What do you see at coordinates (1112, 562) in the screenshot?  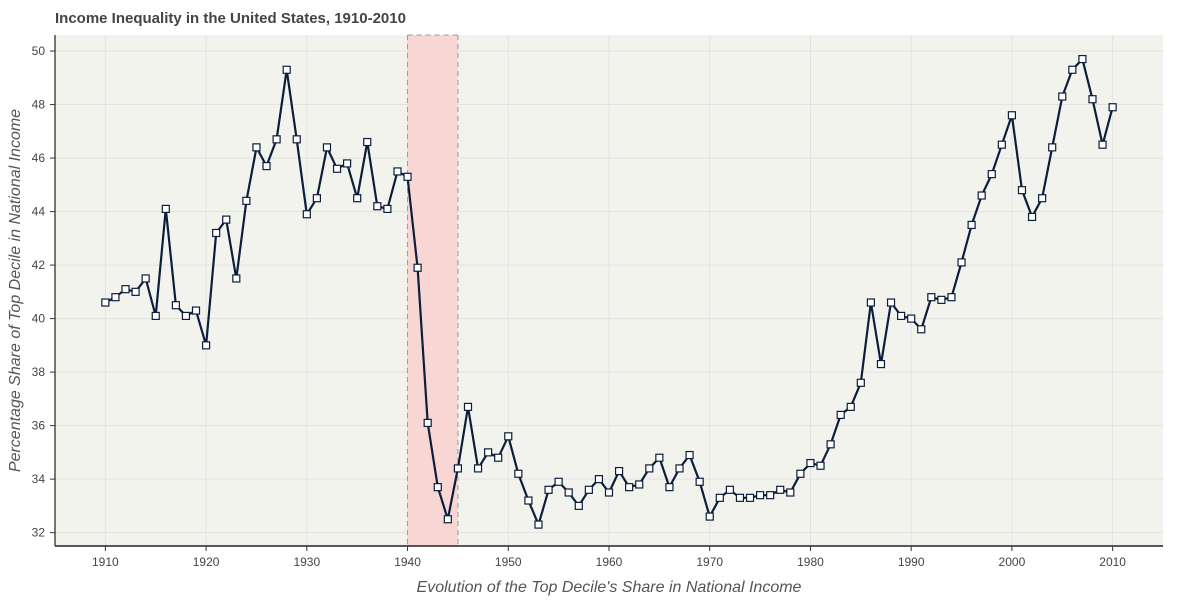 I see `x-tick-label: 2010` at bounding box center [1112, 562].